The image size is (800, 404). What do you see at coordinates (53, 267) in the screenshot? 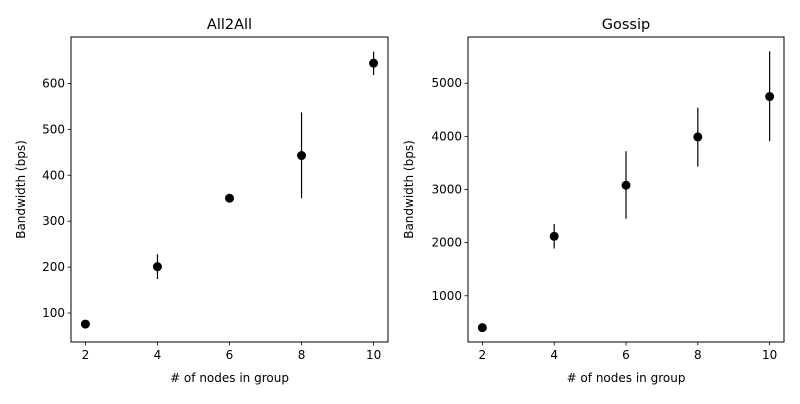
I see `y-tick-label: 200` at bounding box center [53, 267].